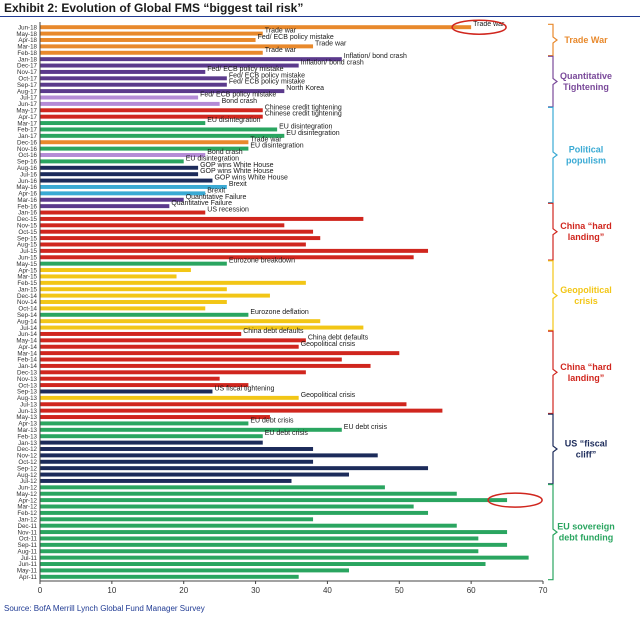 The height and width of the screenshot is (618, 640). I want to click on x-tick-label: 10, so click(111, 590).